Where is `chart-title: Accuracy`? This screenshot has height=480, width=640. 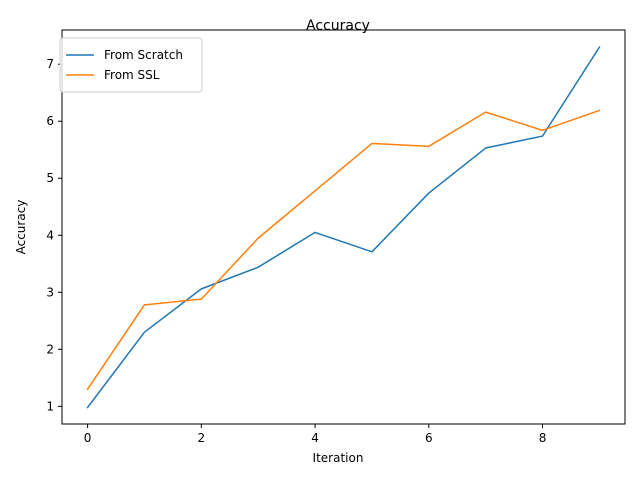
chart-title: Accuracy is located at coordinates (338, 26).